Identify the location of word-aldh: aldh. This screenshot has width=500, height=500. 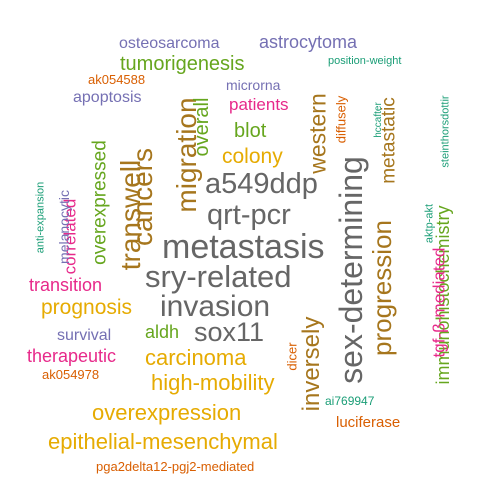
(162, 332).